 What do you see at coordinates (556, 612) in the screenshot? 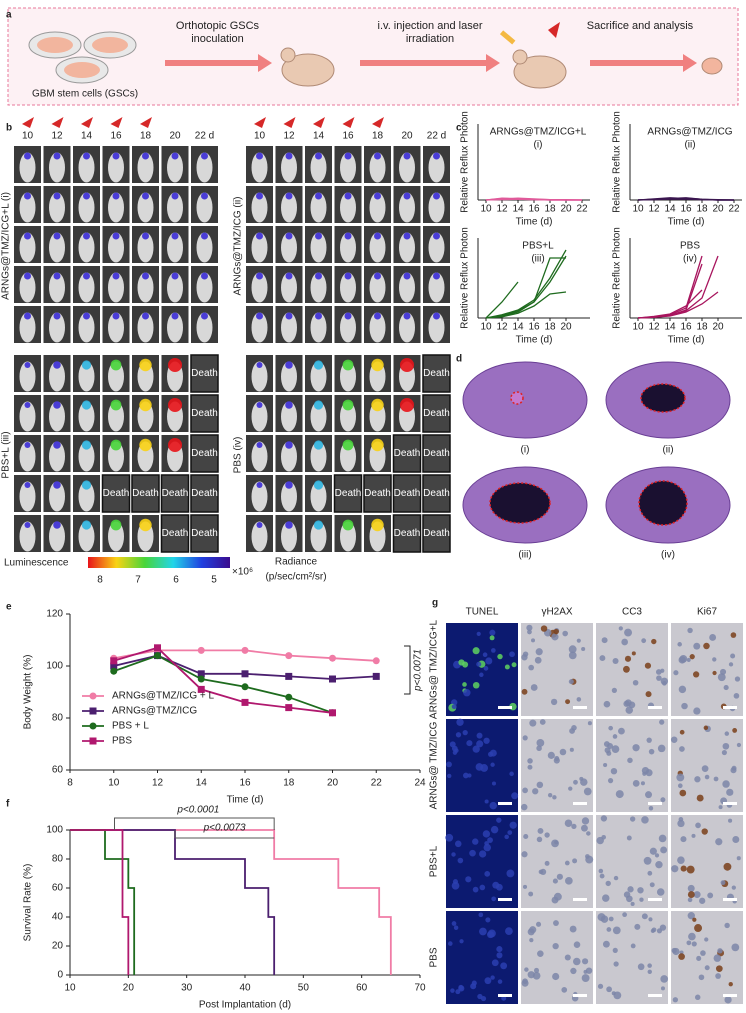
I see `stain-header: γH2AX` at bounding box center [556, 612].